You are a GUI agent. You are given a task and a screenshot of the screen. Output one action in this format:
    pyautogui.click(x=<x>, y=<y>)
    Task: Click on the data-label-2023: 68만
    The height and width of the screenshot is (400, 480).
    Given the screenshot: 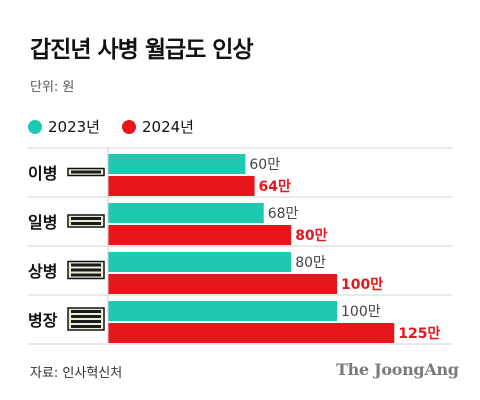 What is the action you would take?
    pyautogui.click(x=283, y=214)
    